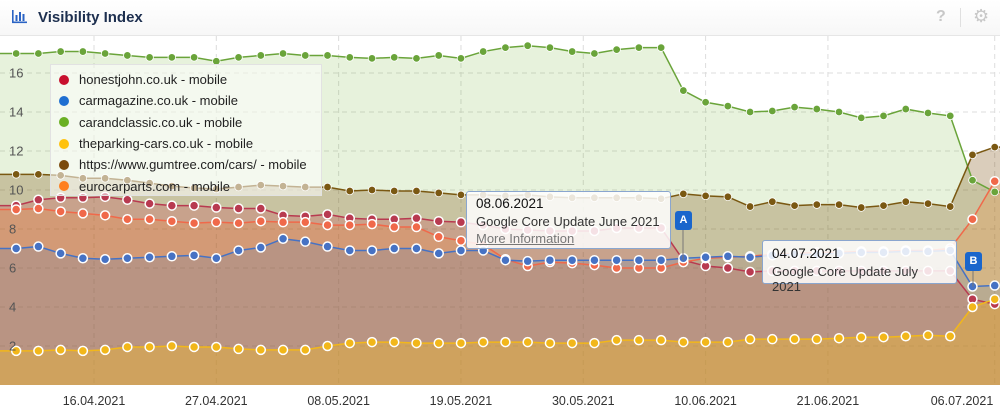 The image size is (1000, 416). Describe the element at coordinates (806, 253) in the screenshot. I see `annotation-date: 04.07.2021` at that location.